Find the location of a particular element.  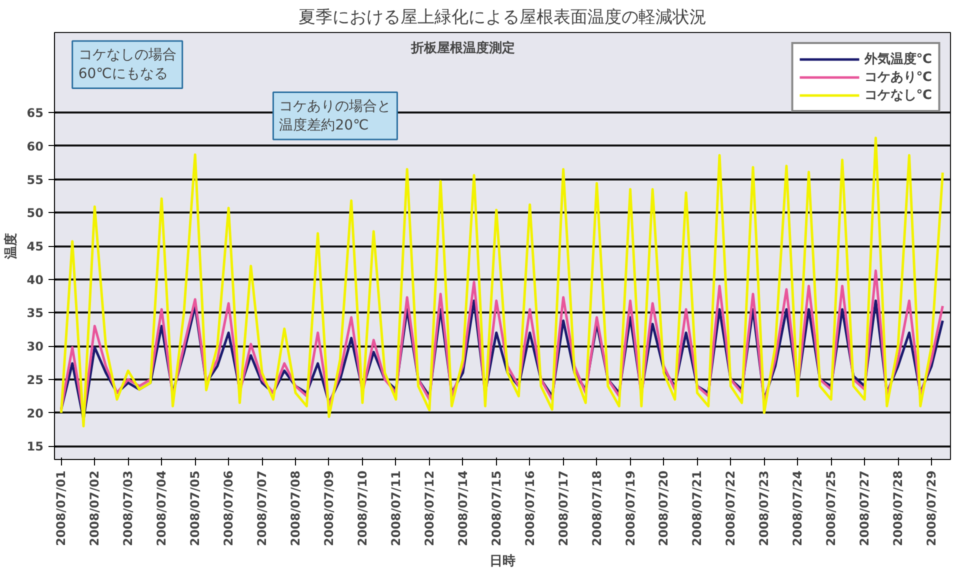

x-tick-label: 2008/07/20 is located at coordinates (663, 508).